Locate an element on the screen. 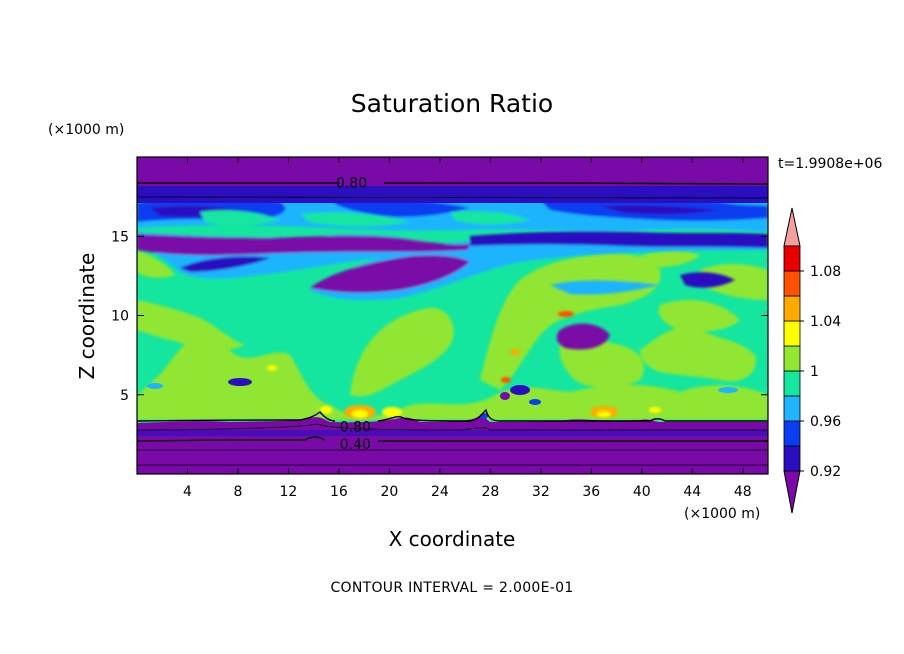  colorbar-tick-label: 1 is located at coordinates (814, 372).